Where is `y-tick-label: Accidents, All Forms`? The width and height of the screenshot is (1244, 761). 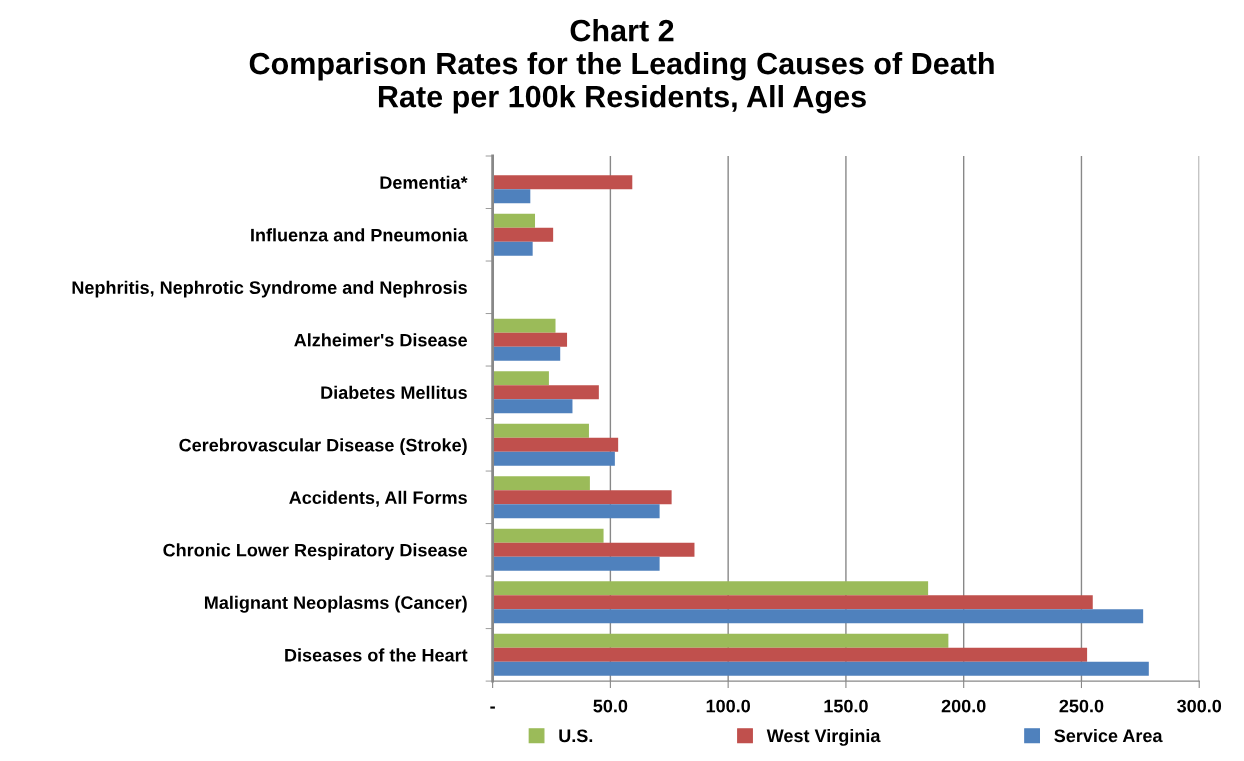
y-tick-label: Accidents, All Forms is located at coordinates (378, 498).